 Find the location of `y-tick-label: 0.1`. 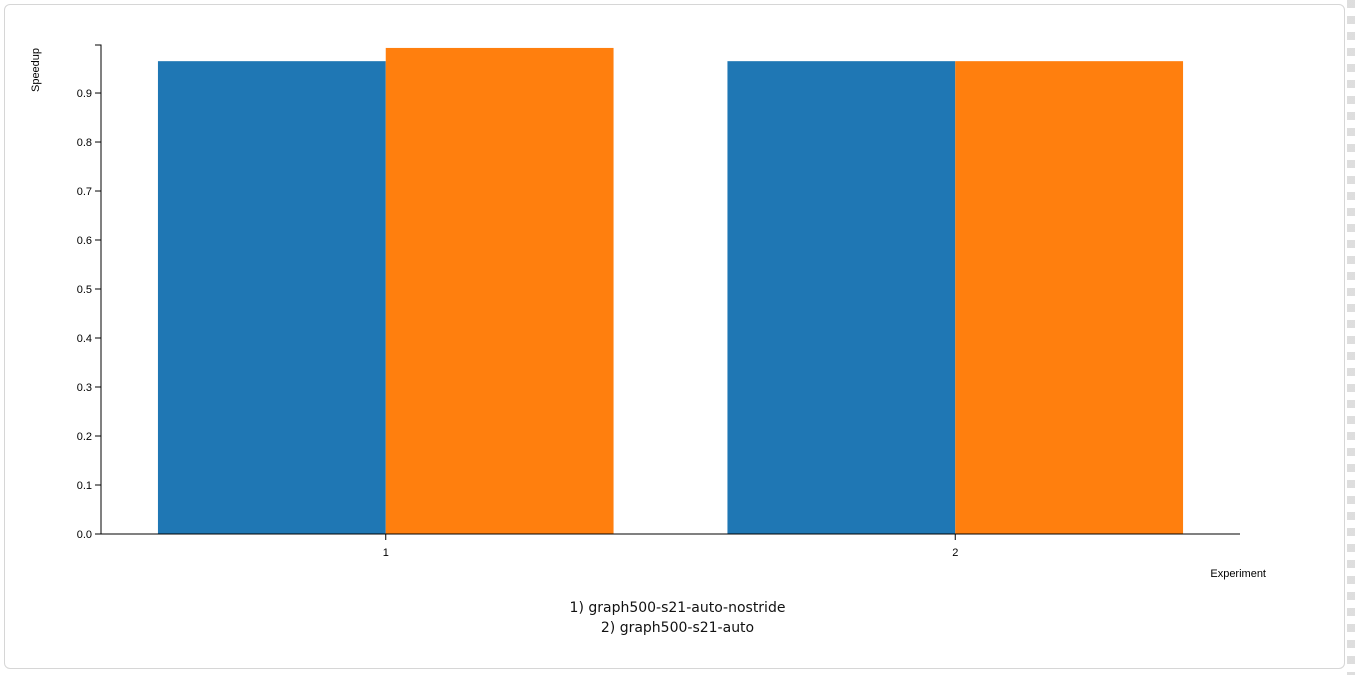

y-tick-label: 0.1 is located at coordinates (84, 486).